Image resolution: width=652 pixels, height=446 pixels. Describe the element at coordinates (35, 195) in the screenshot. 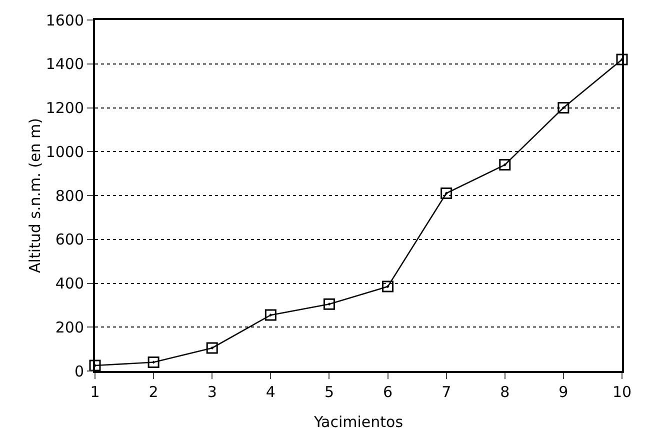

I see `y-axis-title: Altitud s.n.m. (en m)` at that location.